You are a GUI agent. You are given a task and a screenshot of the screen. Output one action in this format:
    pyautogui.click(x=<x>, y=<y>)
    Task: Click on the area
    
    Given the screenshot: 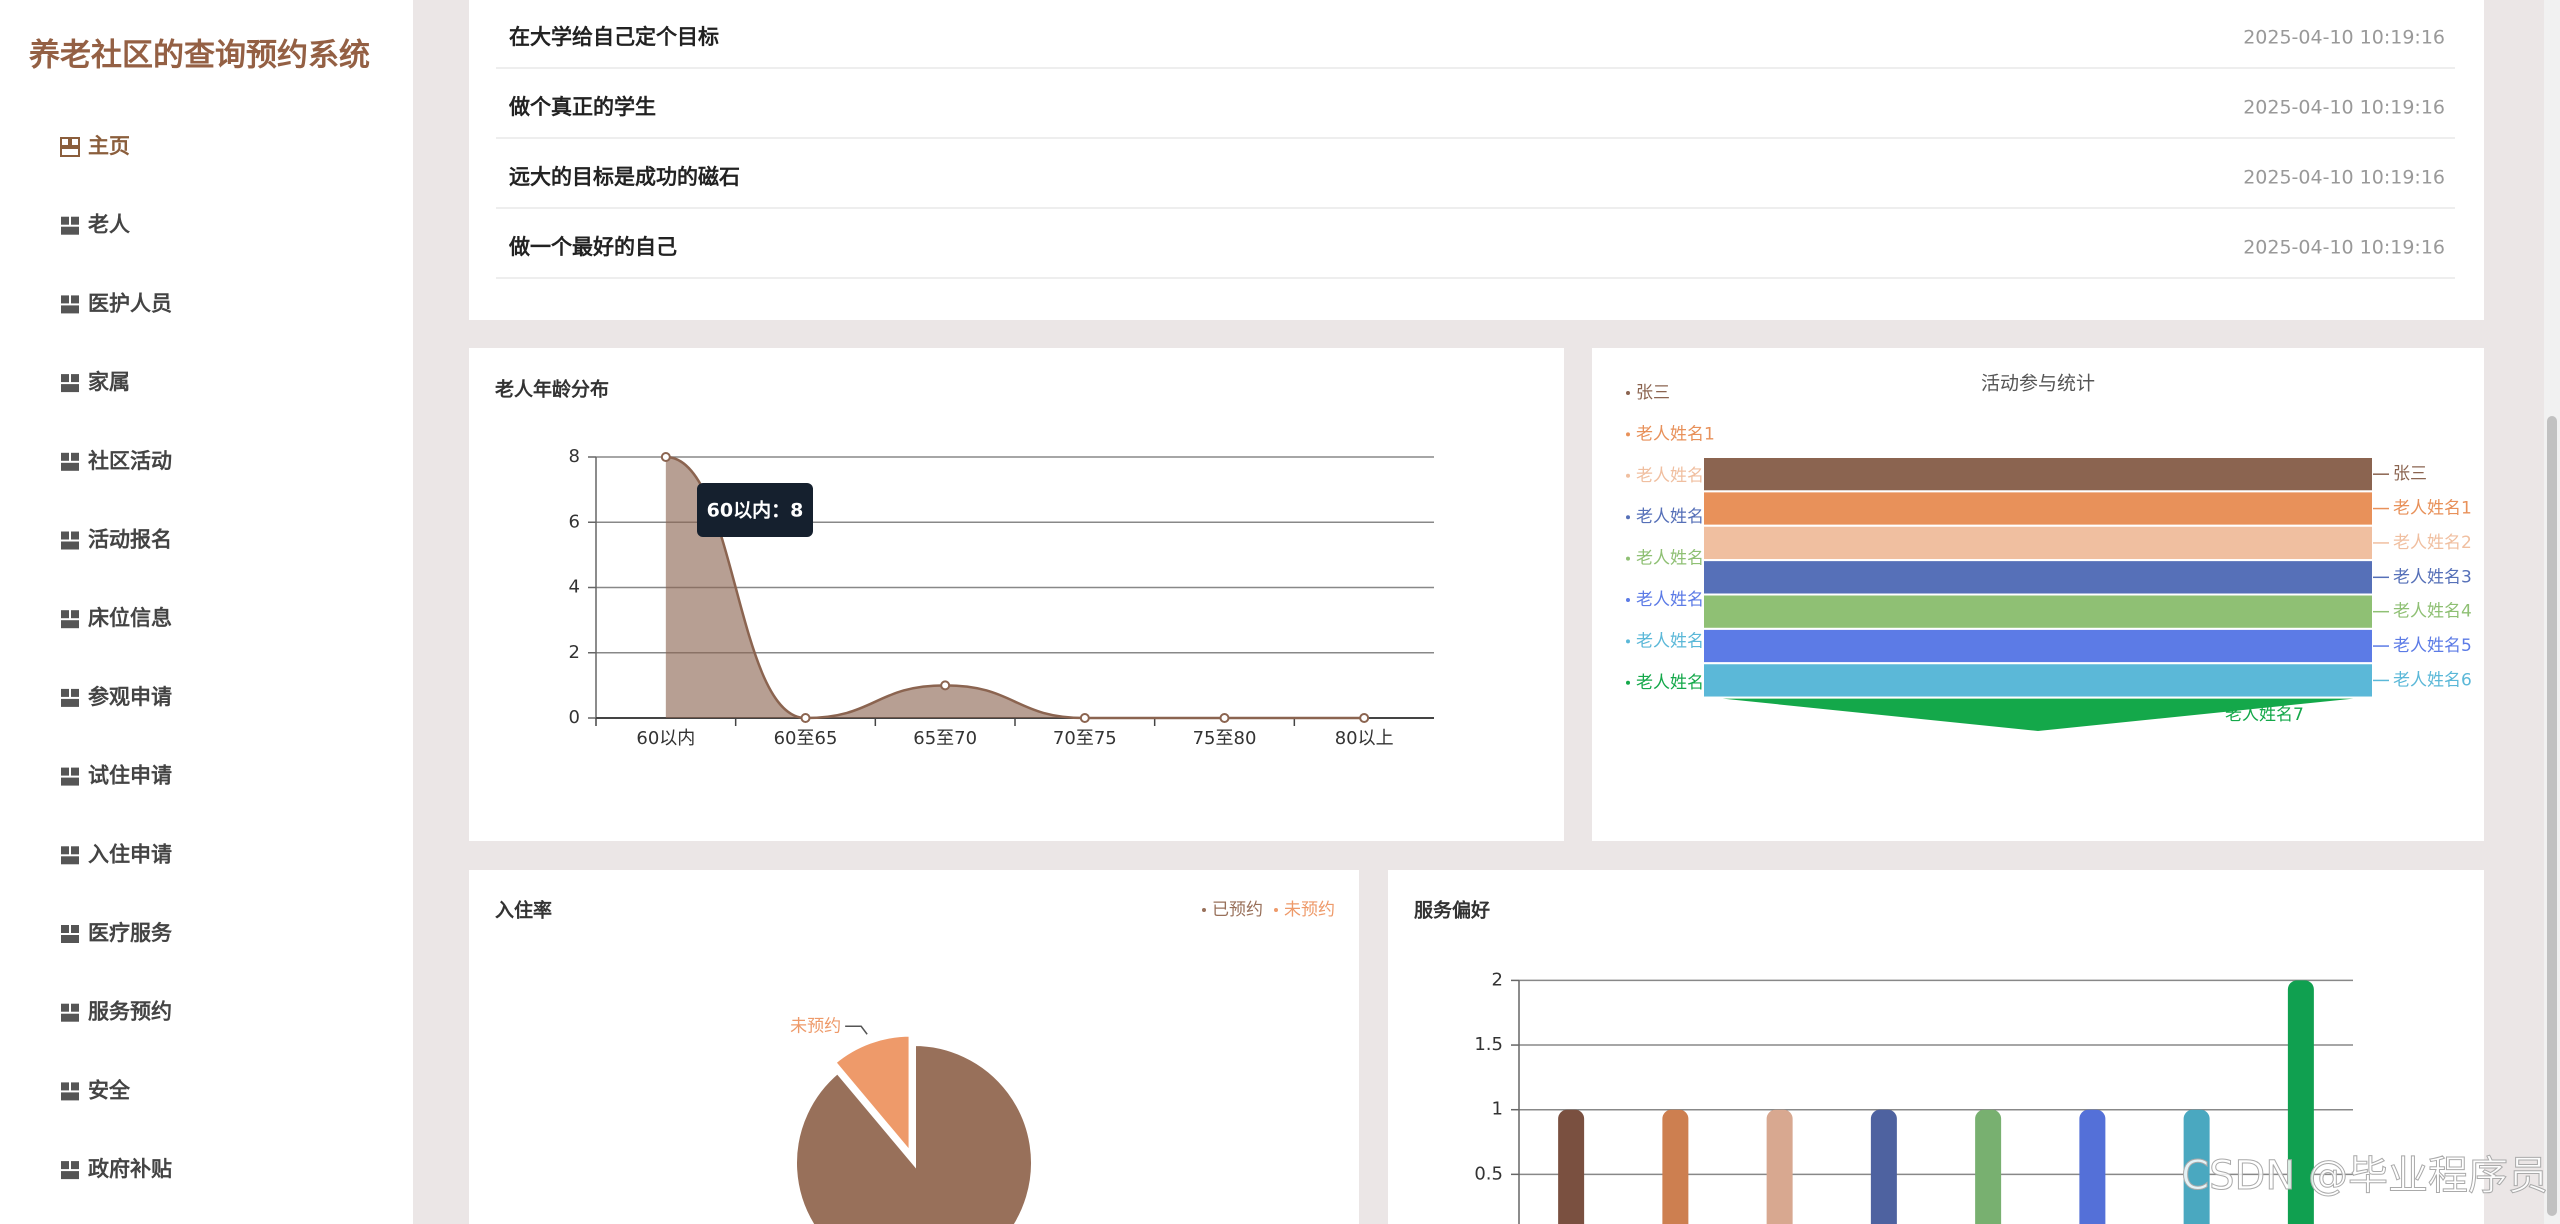 What is the action you would take?
    pyautogui.click(x=1015, y=587)
    